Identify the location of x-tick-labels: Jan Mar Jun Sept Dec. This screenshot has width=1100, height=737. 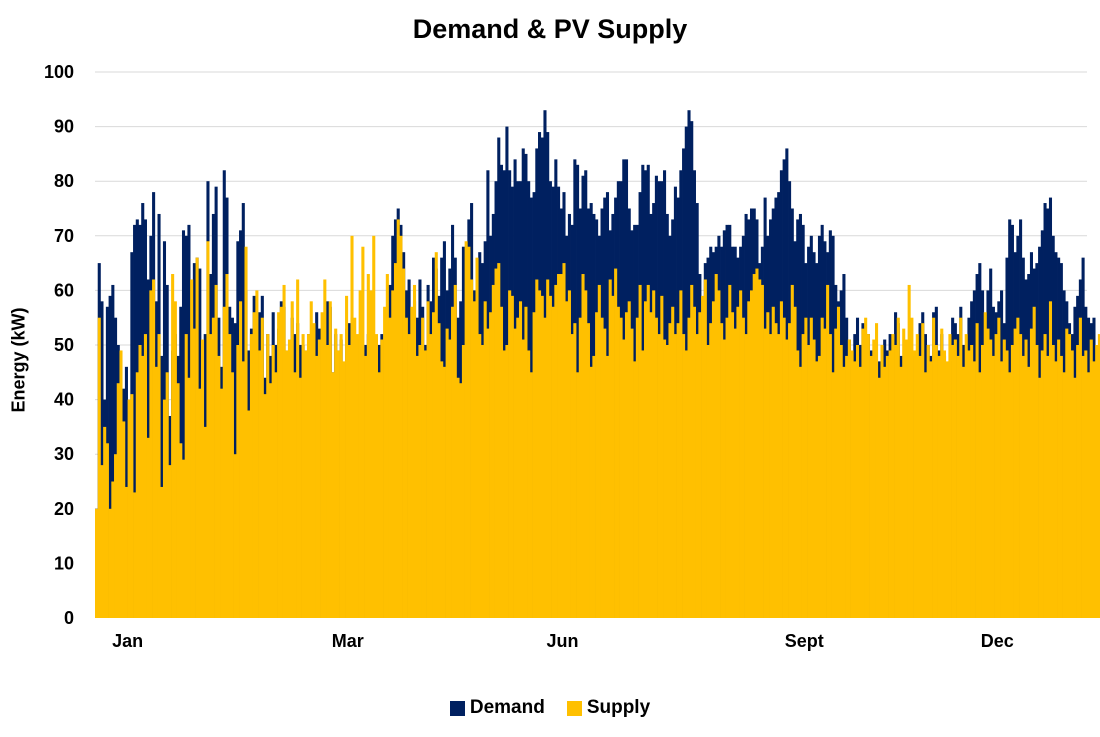
(563, 641).